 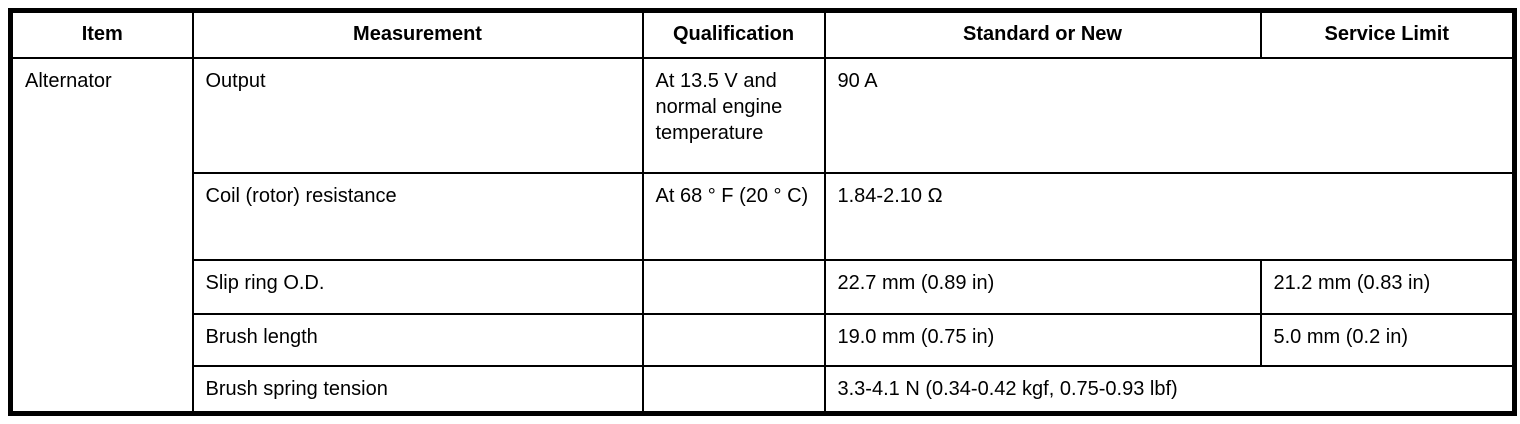 What do you see at coordinates (417, 216) in the screenshot?
I see `cell-measurement: Coil (rotor) resistance` at bounding box center [417, 216].